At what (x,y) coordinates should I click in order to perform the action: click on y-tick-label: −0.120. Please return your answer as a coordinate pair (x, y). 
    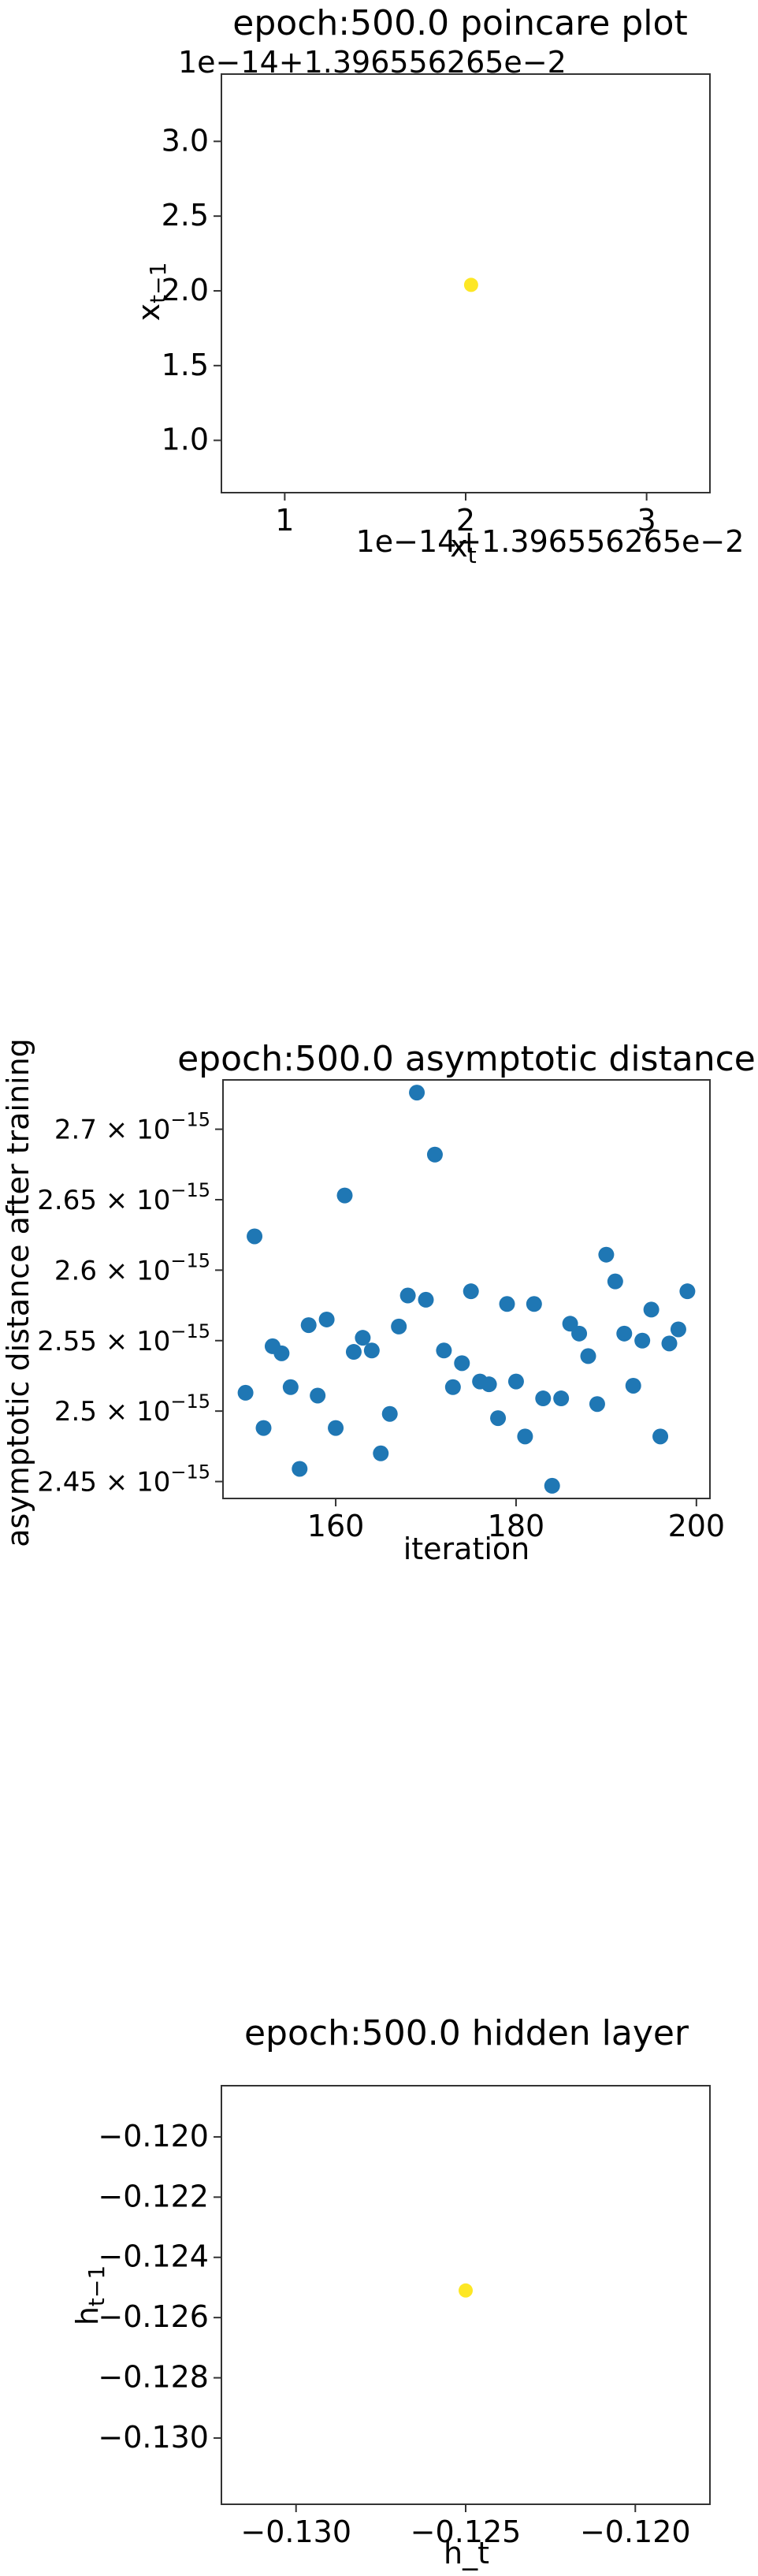
    Looking at the image, I should click on (153, 2136).